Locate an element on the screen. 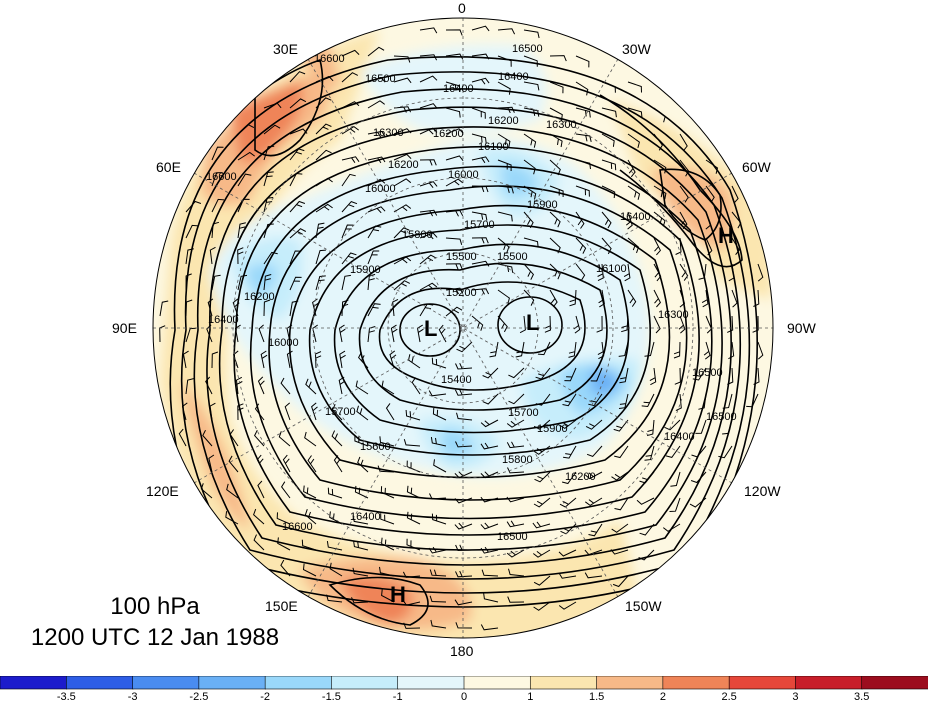 This screenshot has height=703, width=928. colorbar-tick-label: 2.5 is located at coordinates (729, 697).